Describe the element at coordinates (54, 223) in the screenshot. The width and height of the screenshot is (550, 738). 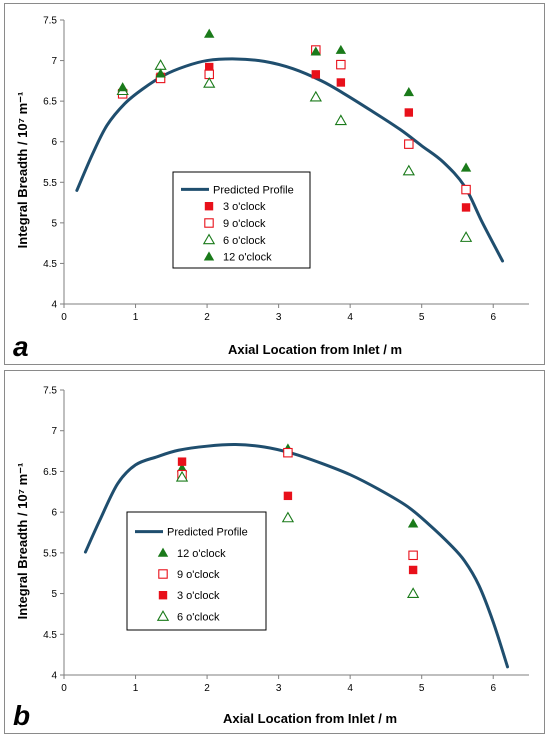
I see `chart-a-y-tick-label: 5` at that location.